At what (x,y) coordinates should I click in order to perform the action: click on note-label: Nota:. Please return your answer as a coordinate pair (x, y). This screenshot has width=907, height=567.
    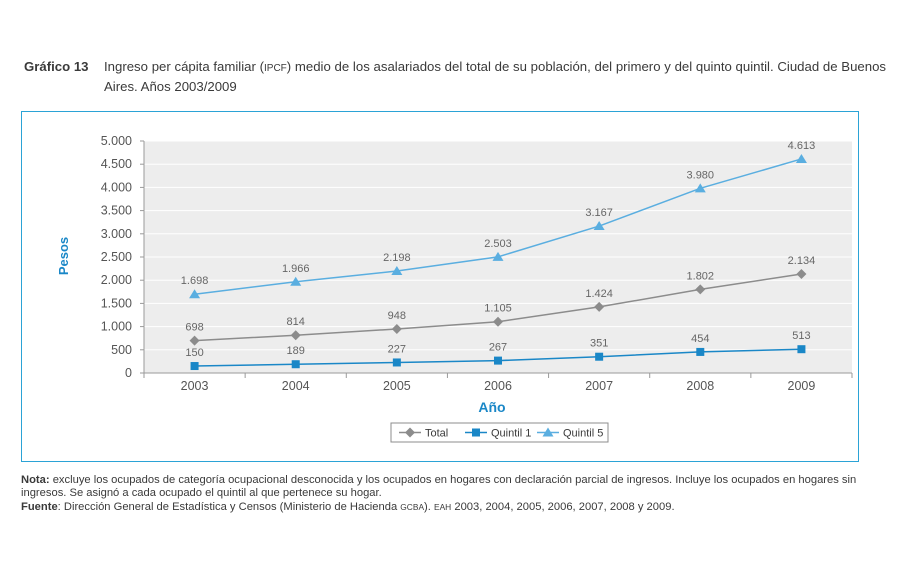
    Looking at the image, I should click on (35, 480).